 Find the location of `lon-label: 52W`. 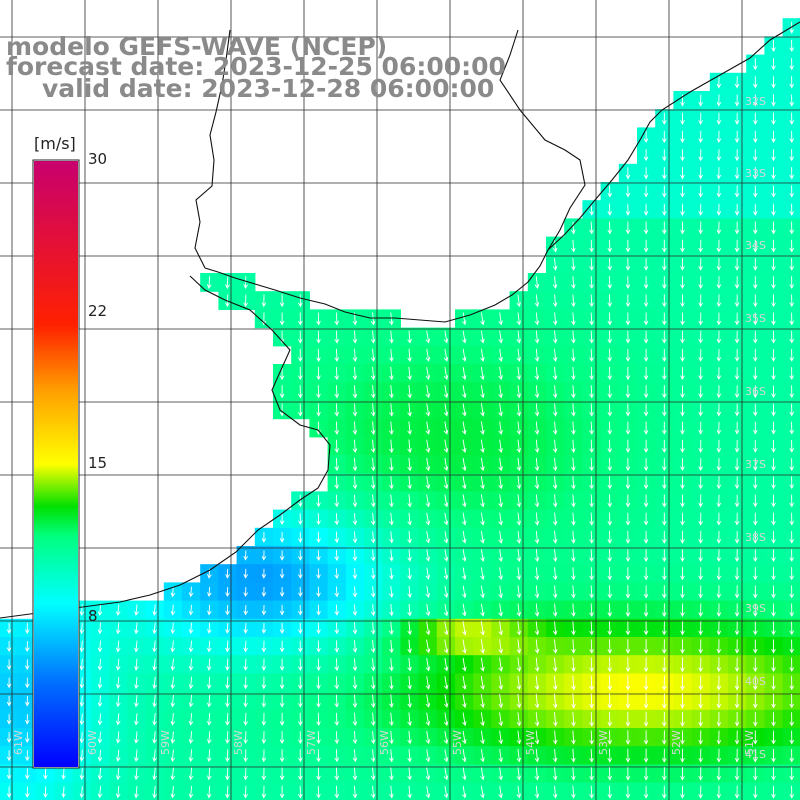

lon-label: 52W is located at coordinates (676, 742).